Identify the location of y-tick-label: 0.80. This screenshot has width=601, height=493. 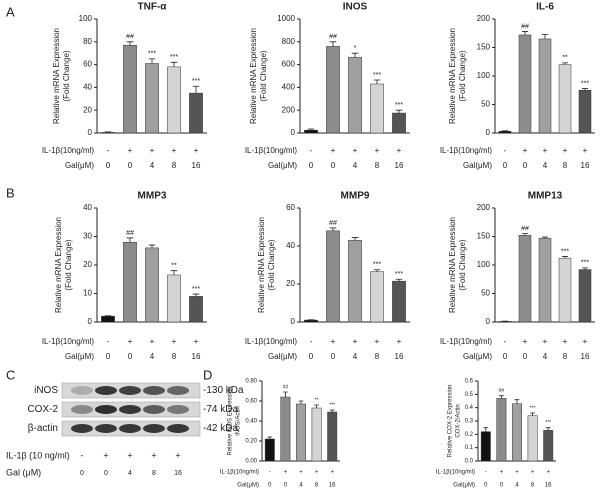
(251, 382).